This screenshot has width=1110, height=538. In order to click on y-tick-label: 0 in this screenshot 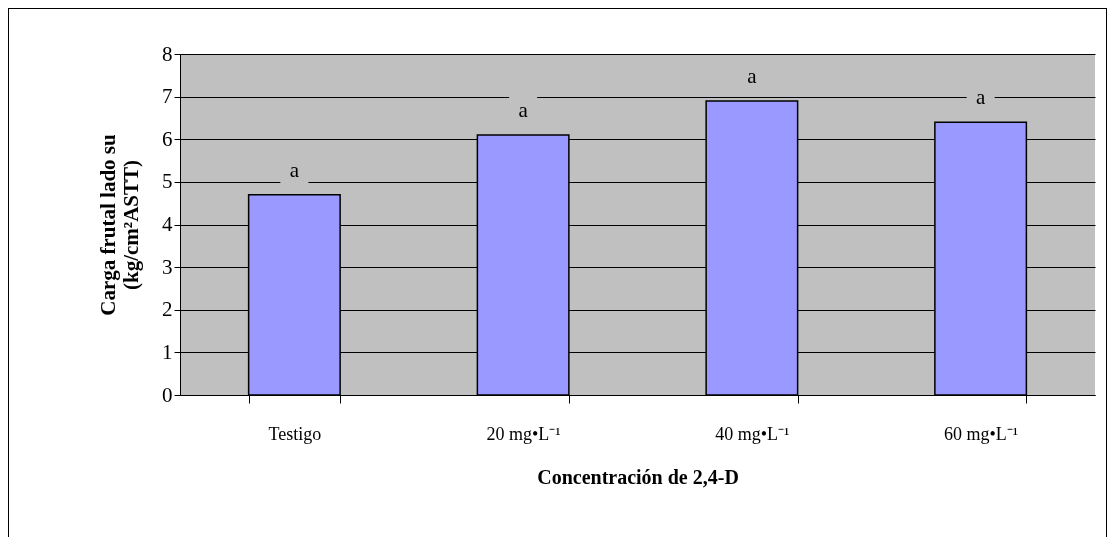, I will do `click(167, 394)`.